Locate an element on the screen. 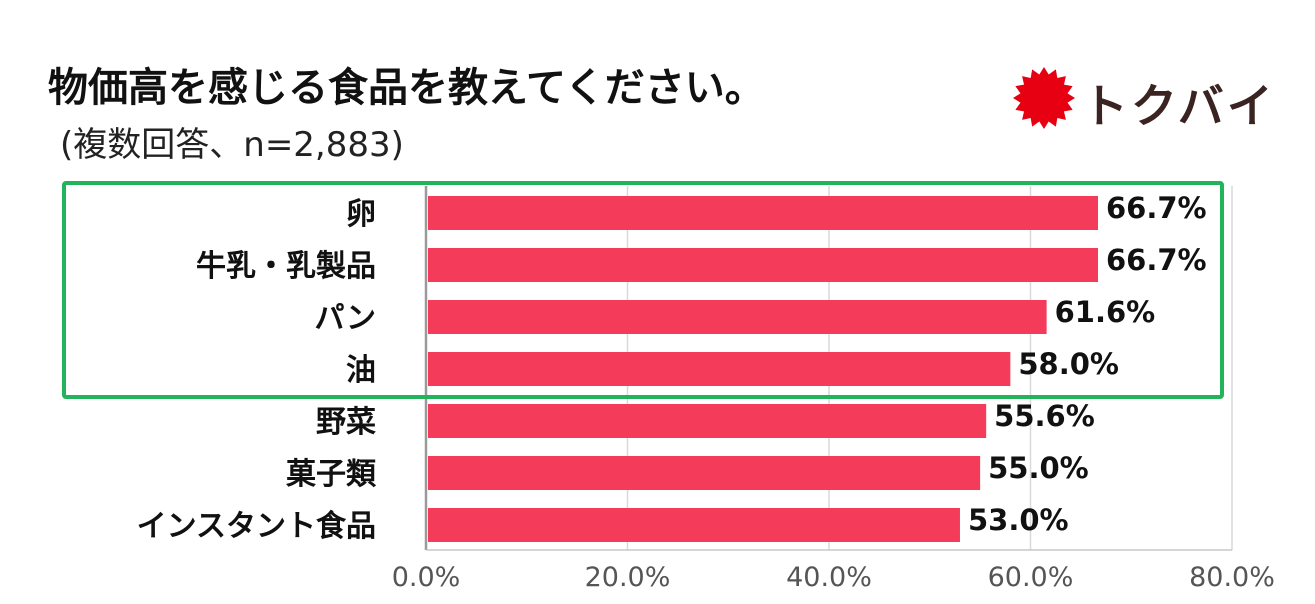  category-label: 油 is located at coordinates (361, 370).